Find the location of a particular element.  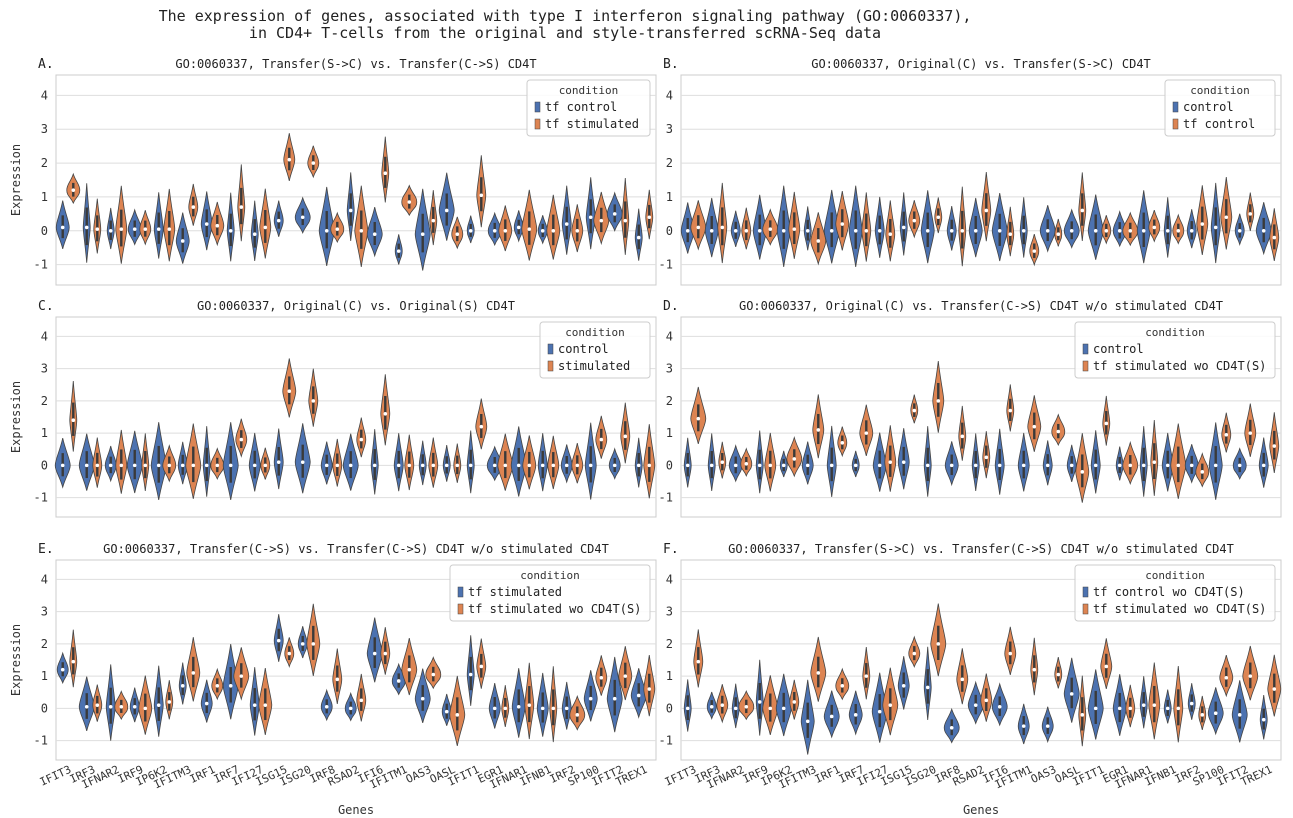

y-tick-label: 4 is located at coordinates (44, 95).